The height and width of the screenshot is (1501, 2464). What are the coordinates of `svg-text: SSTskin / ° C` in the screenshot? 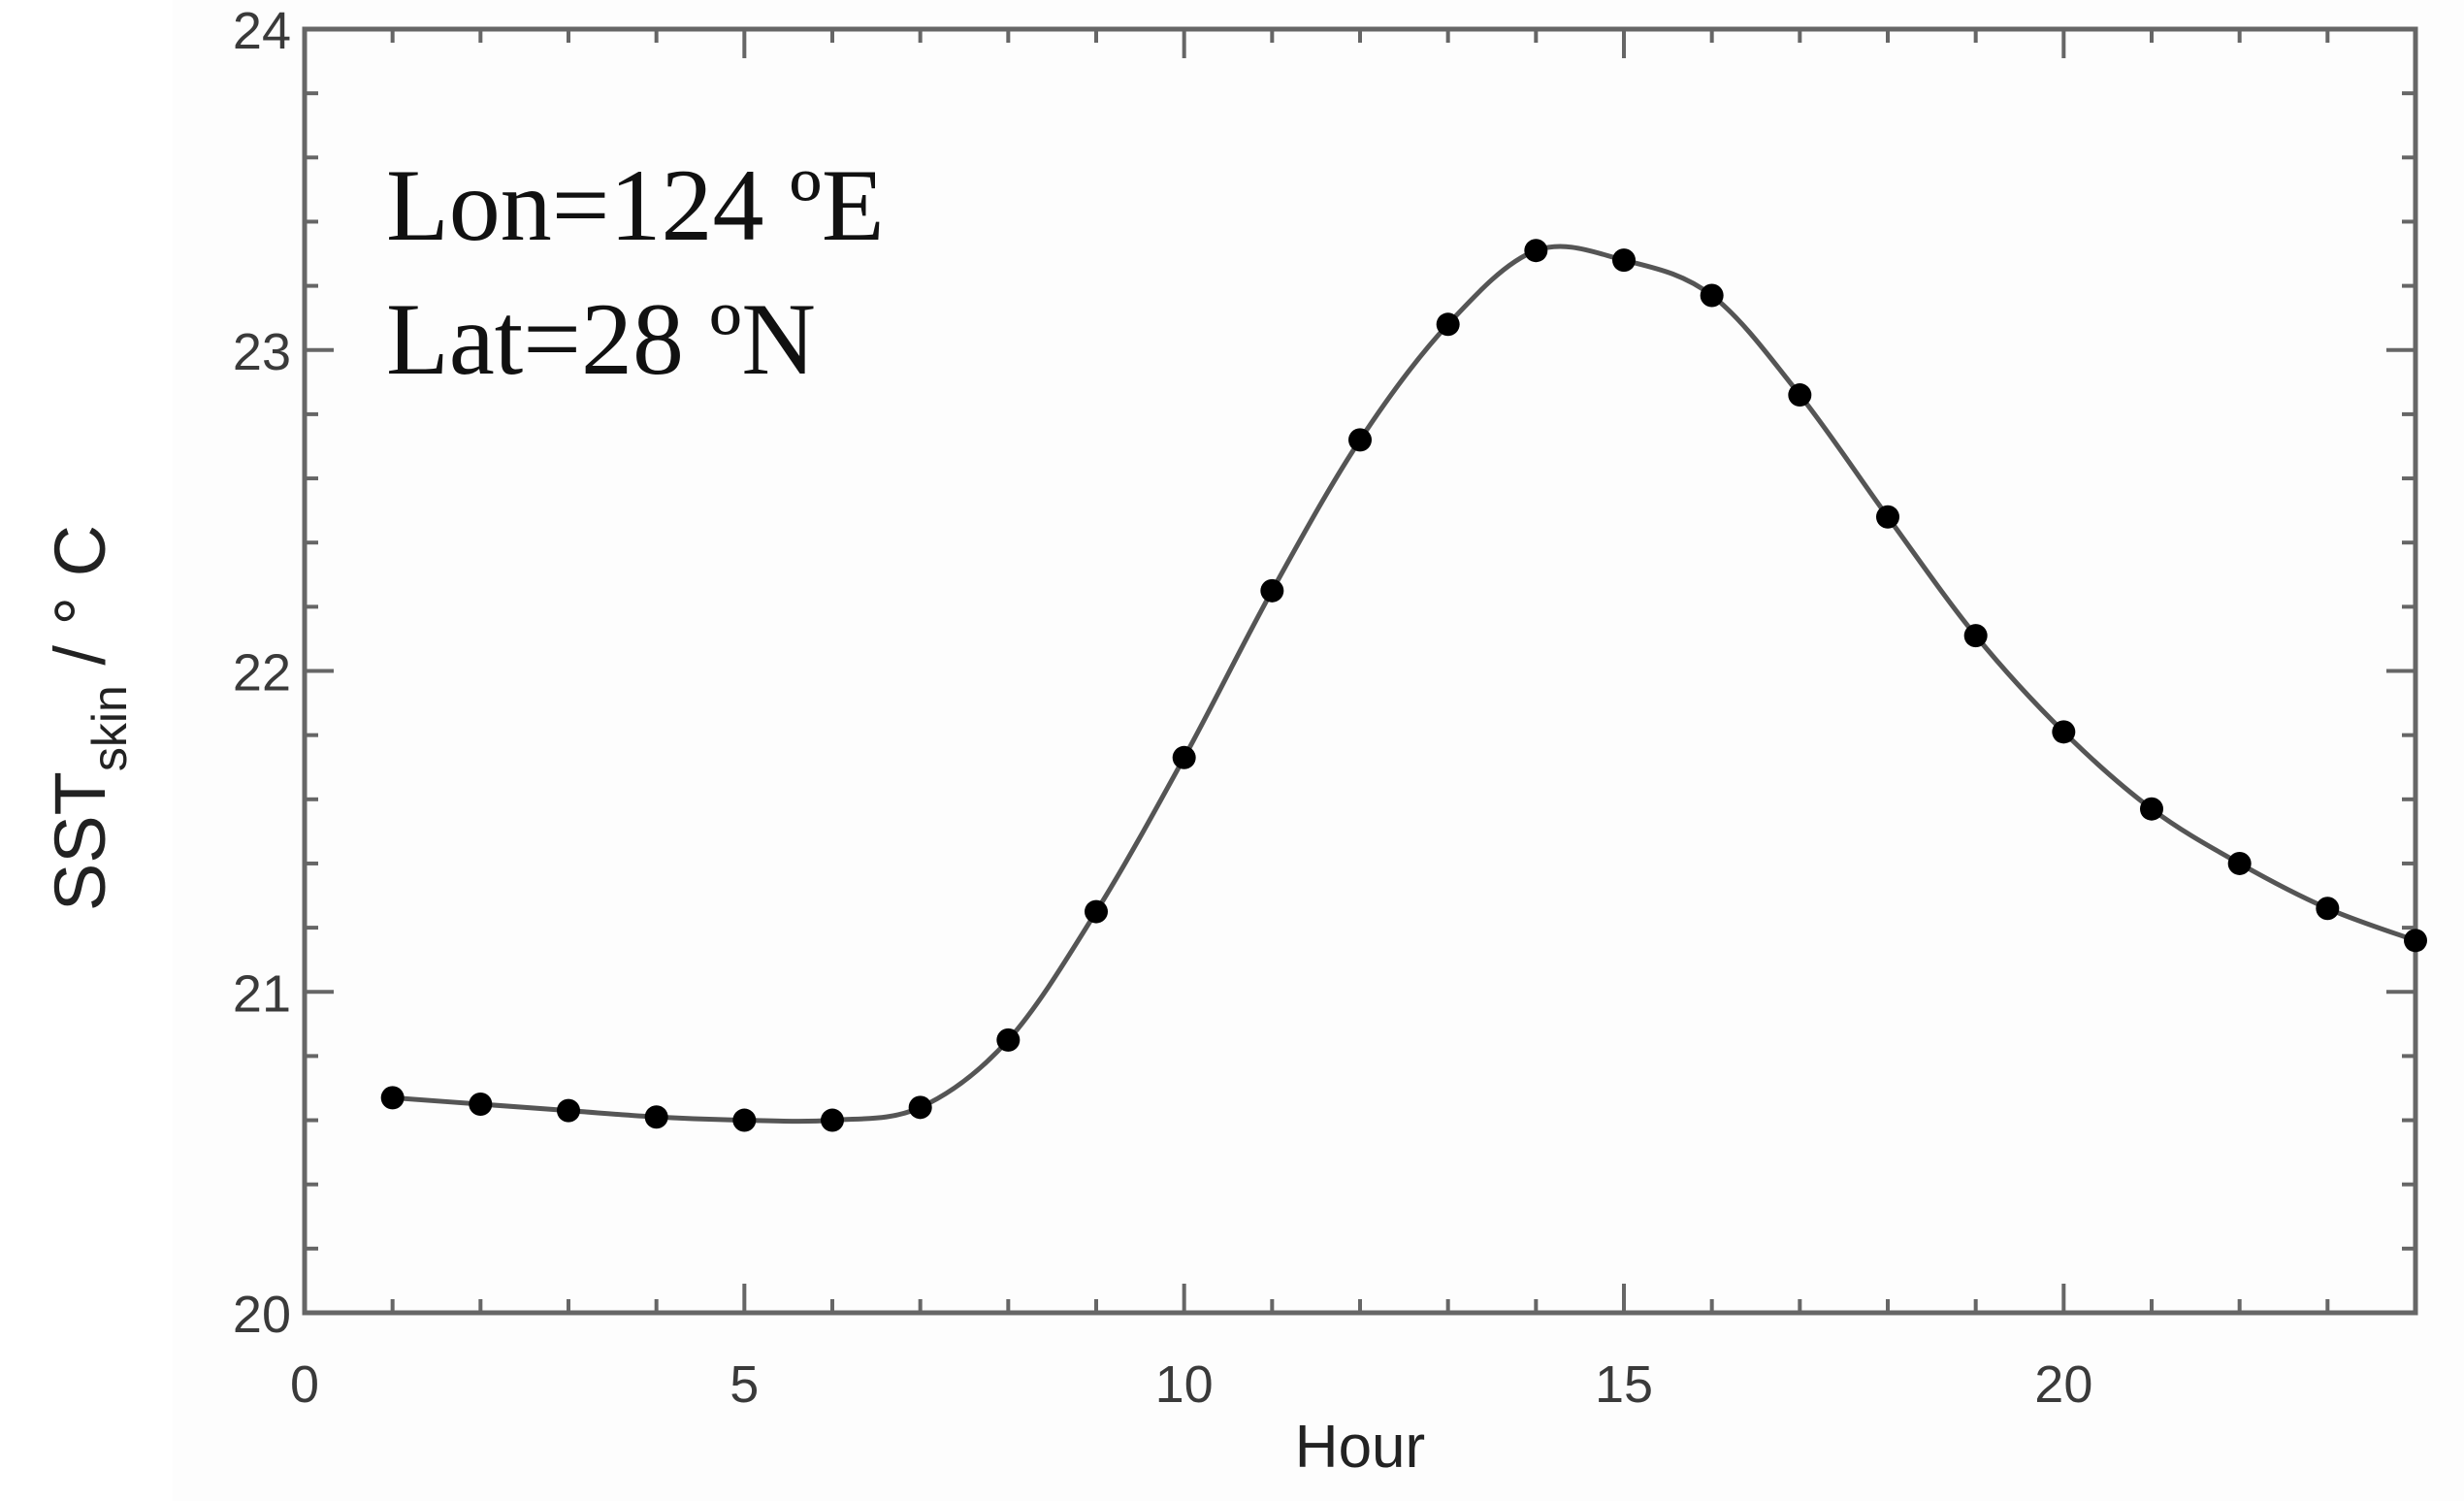 It's located at (88, 718).